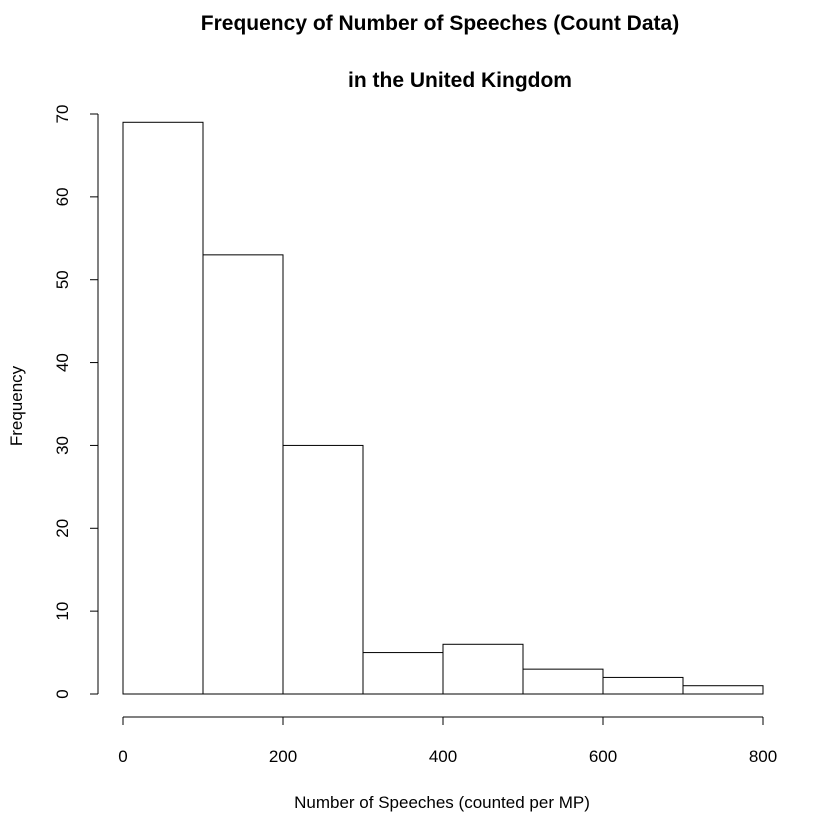  What do you see at coordinates (62, 445) in the screenshot?
I see `y-tick-label-3: 30` at bounding box center [62, 445].